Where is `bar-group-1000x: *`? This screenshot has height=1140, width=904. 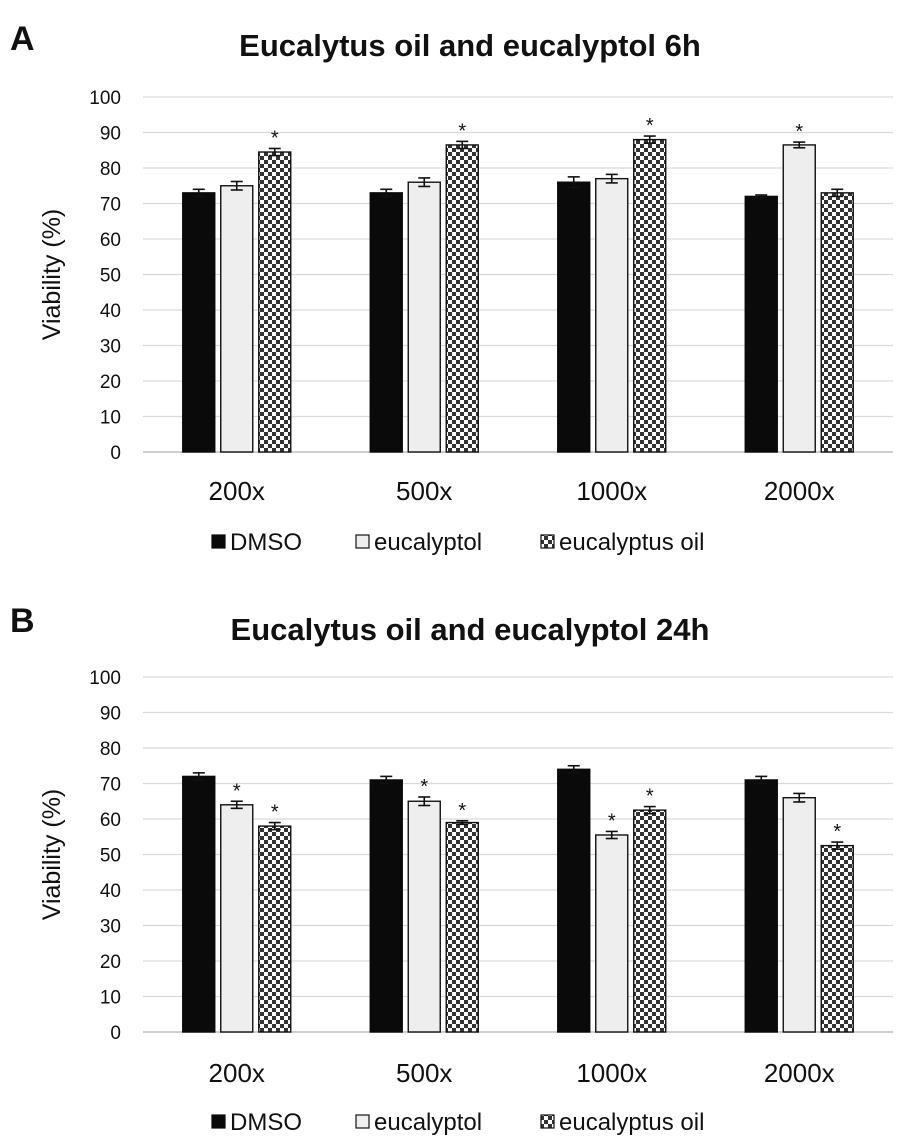
bar-group-1000x: * is located at coordinates (612, 284).